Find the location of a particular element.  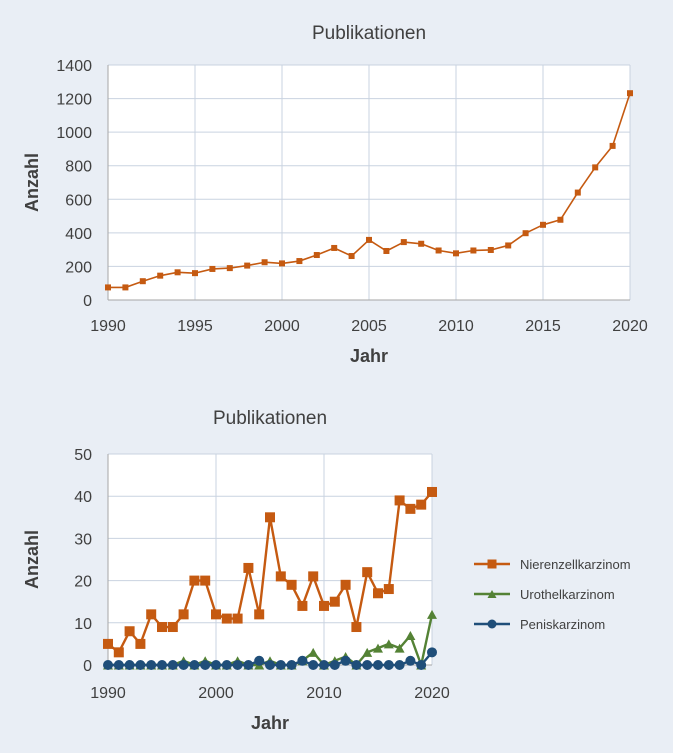

plot-area is located at coordinates (270, 559).